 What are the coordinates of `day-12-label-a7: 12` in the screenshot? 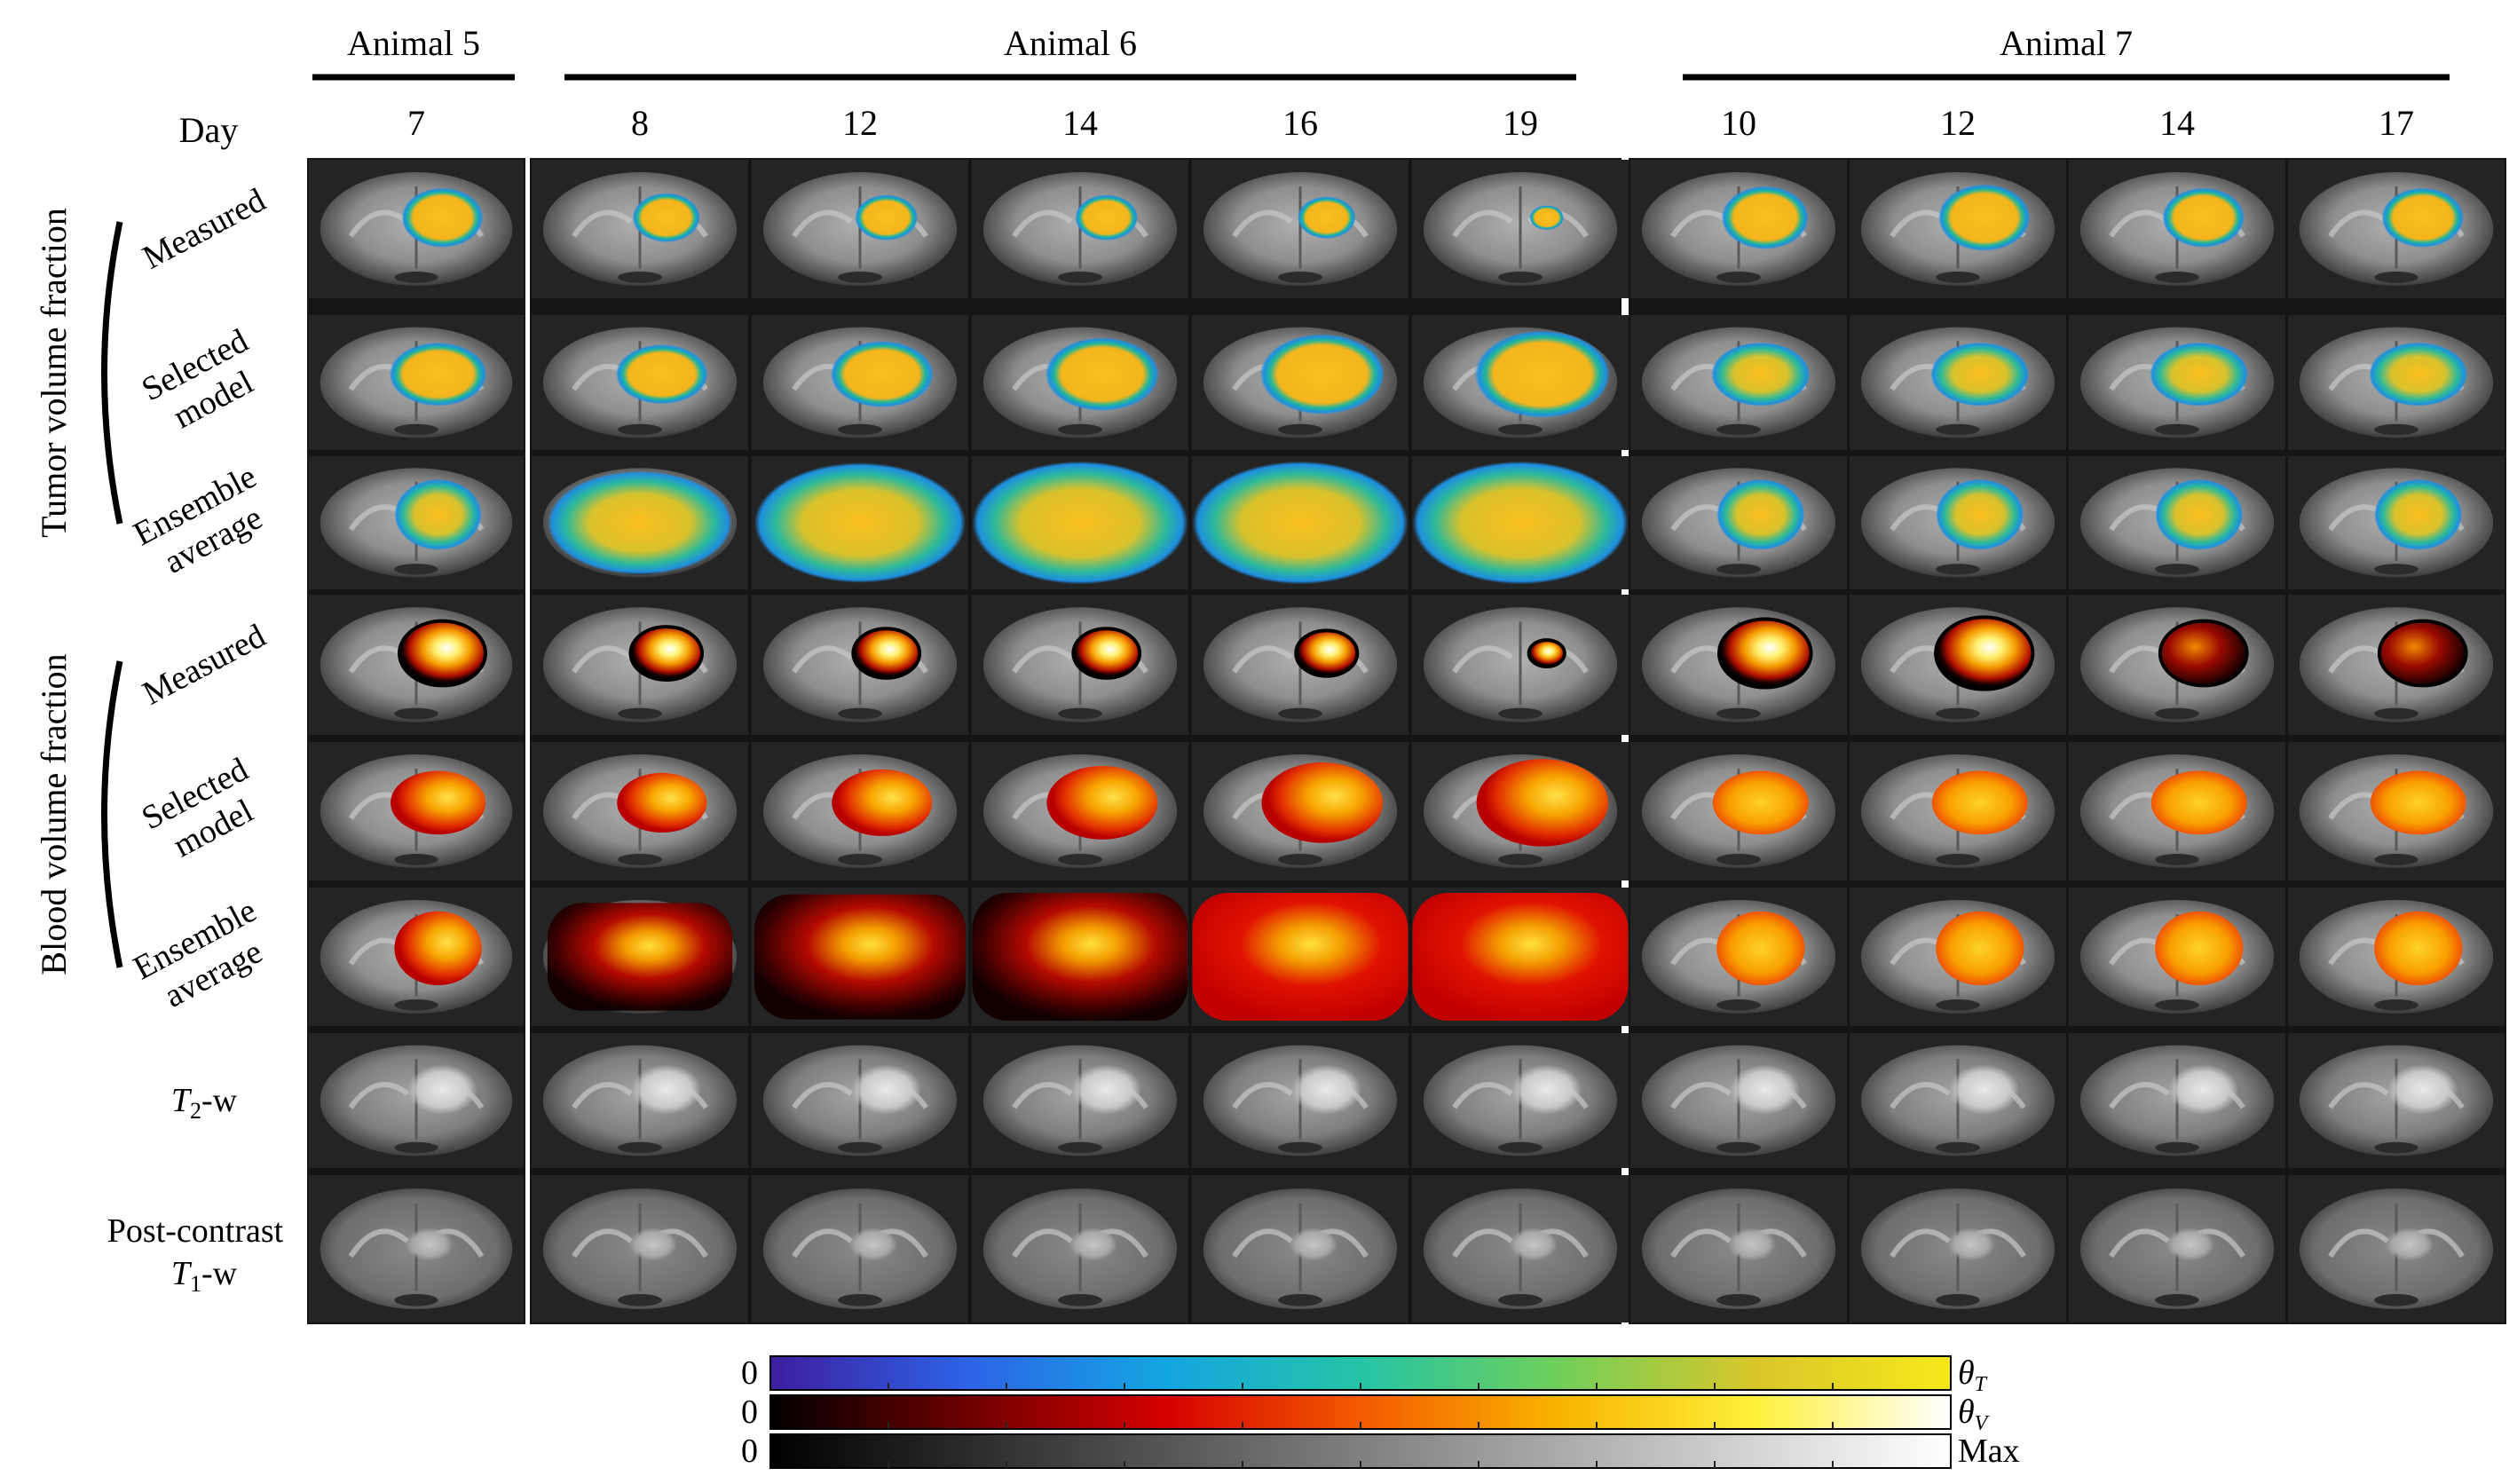 It's located at (1958, 123).